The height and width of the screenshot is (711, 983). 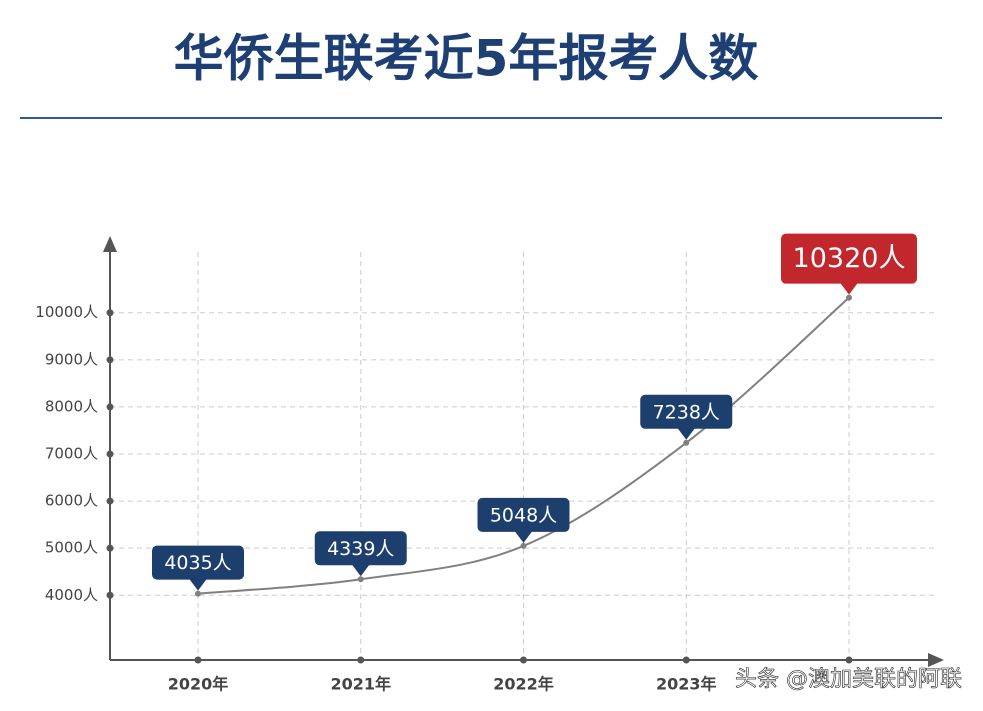 I want to click on y-tick-label: 8000人, so click(x=71, y=406).